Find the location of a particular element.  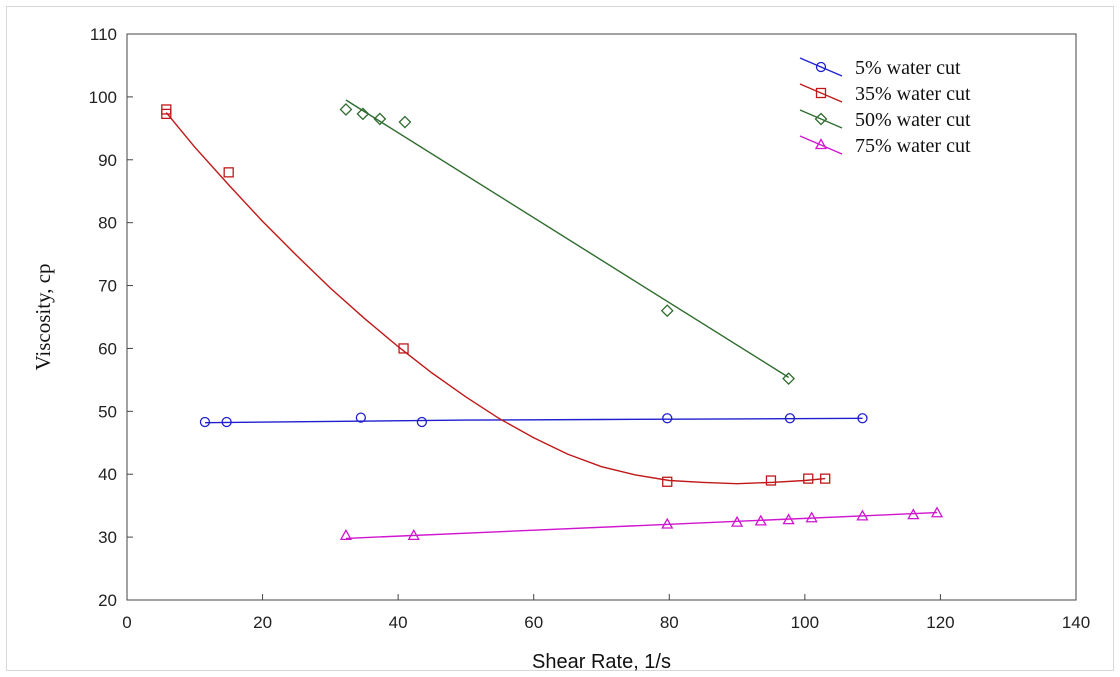

legend-label: 35% water cut is located at coordinates (913, 94).